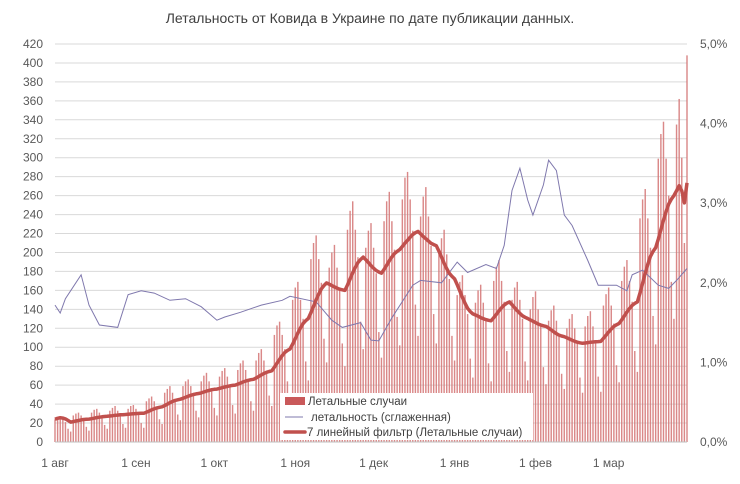  What do you see at coordinates (37, 366) in the screenshot?
I see `y-left-tick-label: 80` at bounding box center [37, 366].